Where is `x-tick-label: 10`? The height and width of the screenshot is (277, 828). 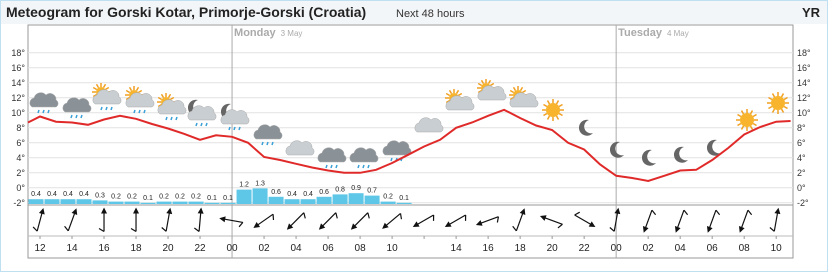 x-tick-label: 10 is located at coordinates (393, 248).